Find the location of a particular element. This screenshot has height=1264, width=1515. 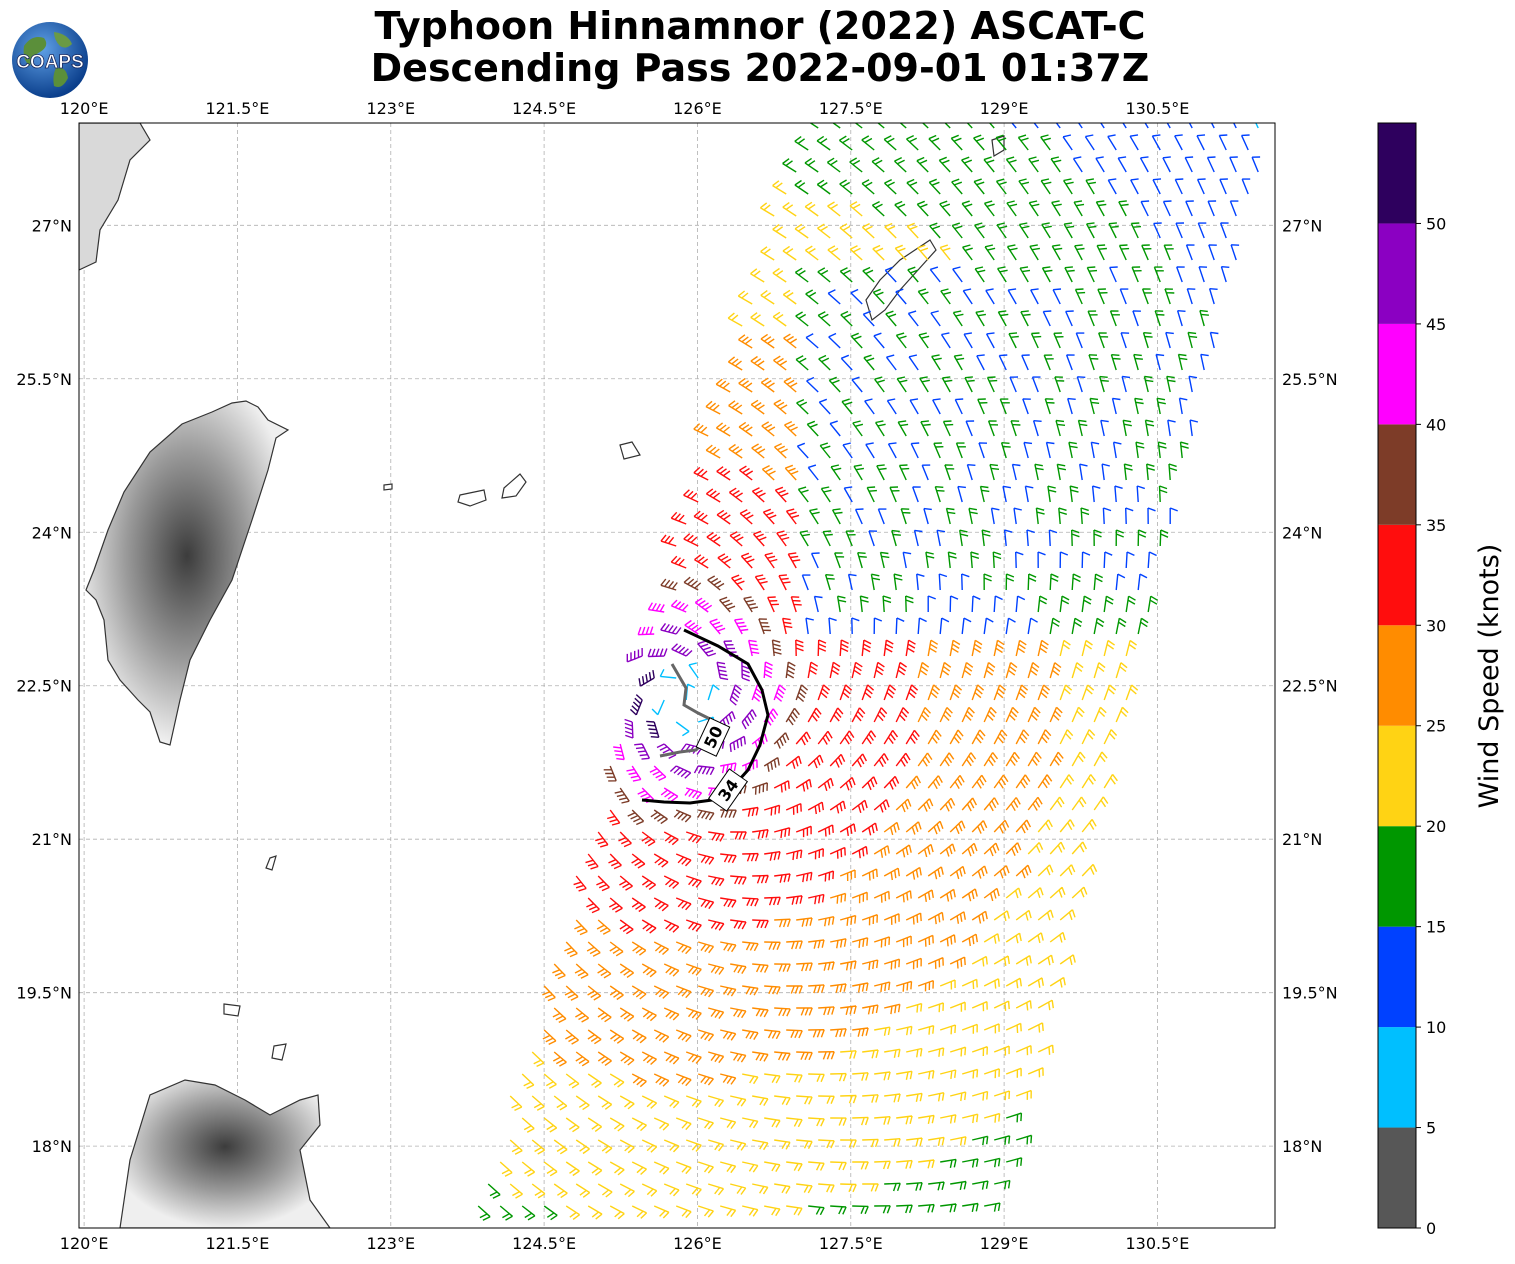

lon-tick-label-bottom: 121.5°E is located at coordinates (237, 1243).